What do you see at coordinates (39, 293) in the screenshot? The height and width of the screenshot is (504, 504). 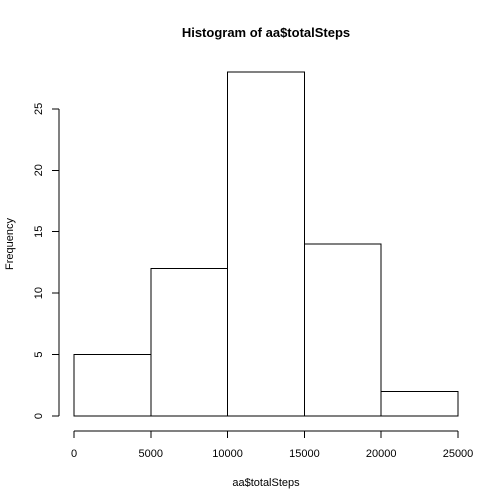 I see `y-tick-label-2: 10` at bounding box center [39, 293].